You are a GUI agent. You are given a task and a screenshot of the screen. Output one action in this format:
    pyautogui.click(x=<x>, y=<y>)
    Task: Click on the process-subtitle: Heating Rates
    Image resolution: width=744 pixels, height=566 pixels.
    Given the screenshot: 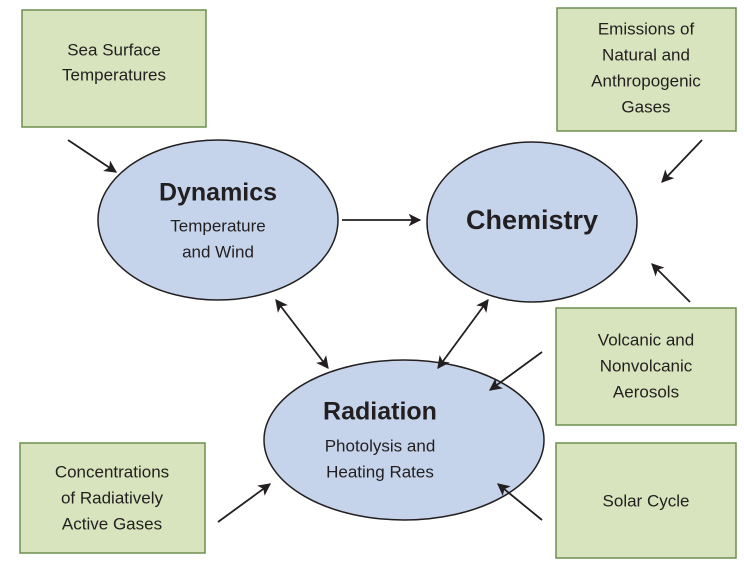 What is the action you would take?
    pyautogui.click(x=380, y=471)
    